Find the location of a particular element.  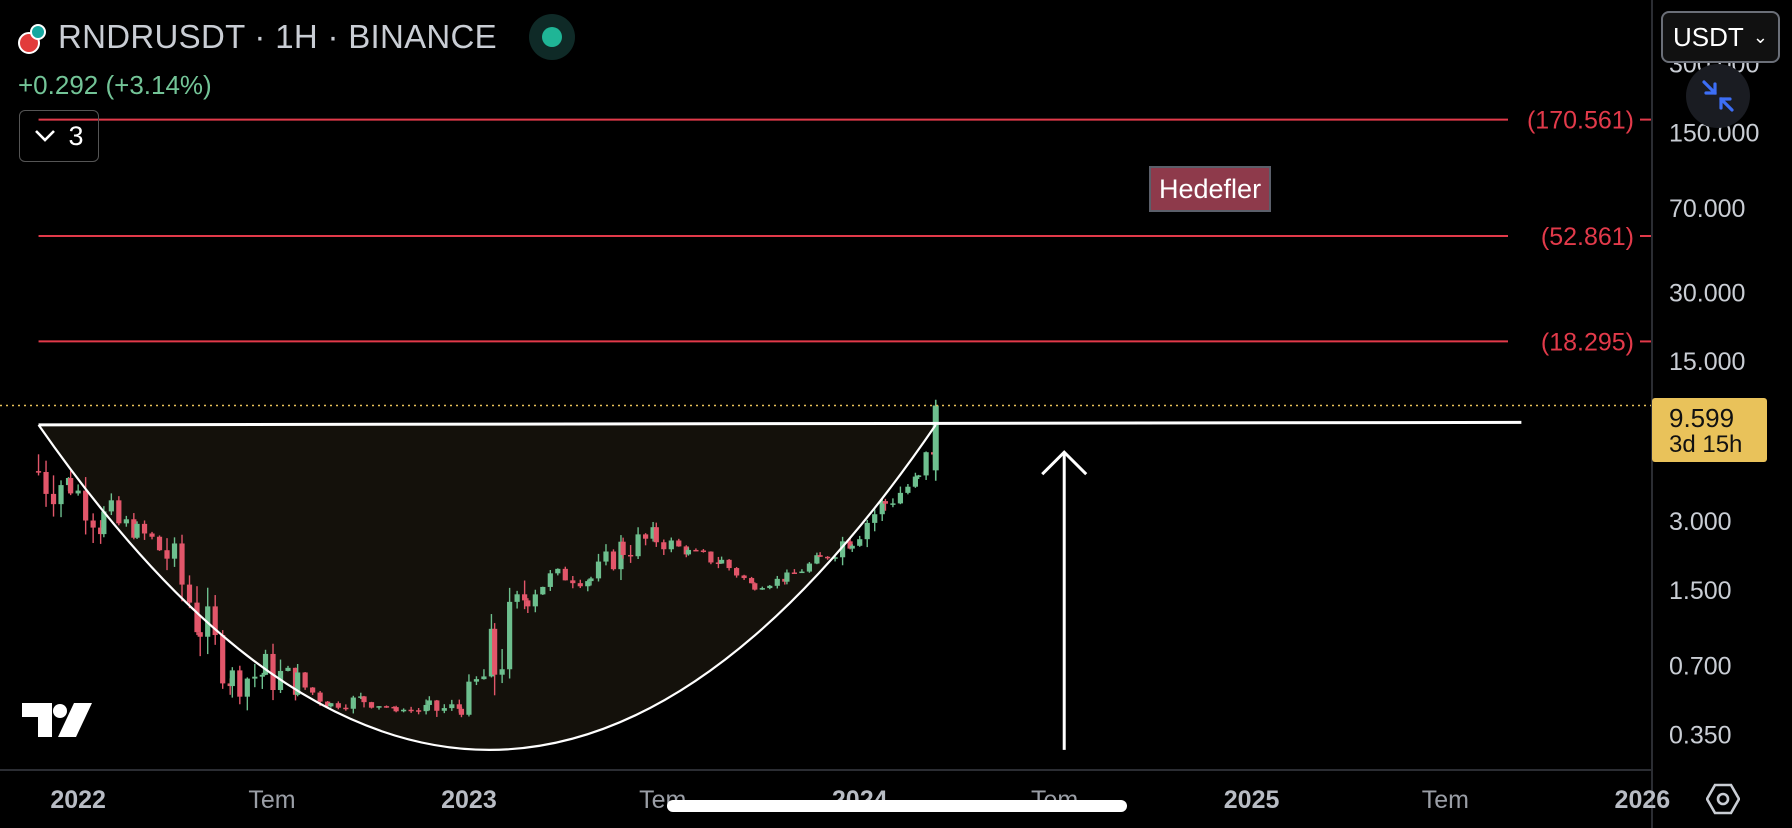

y-tick-label: 15.000 is located at coordinates (1707, 362).